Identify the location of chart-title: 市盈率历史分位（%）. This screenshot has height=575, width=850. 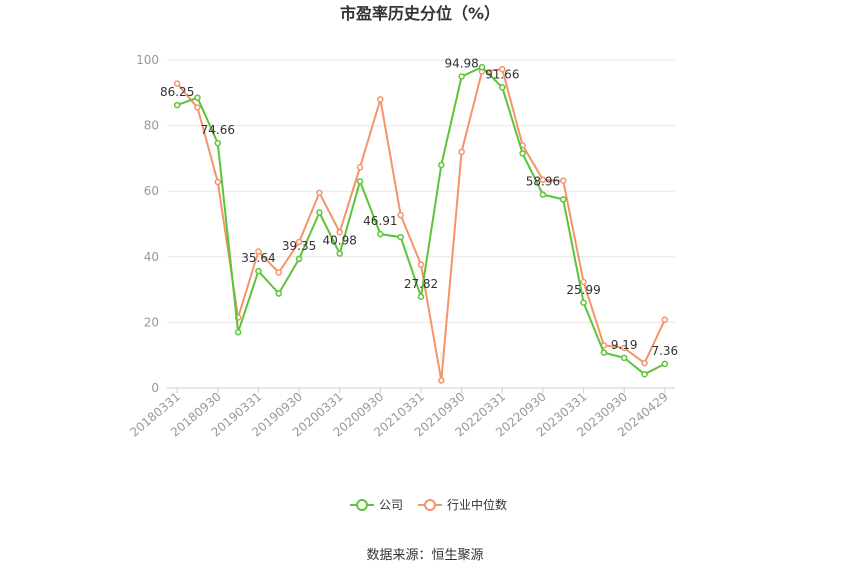
(420, 13).